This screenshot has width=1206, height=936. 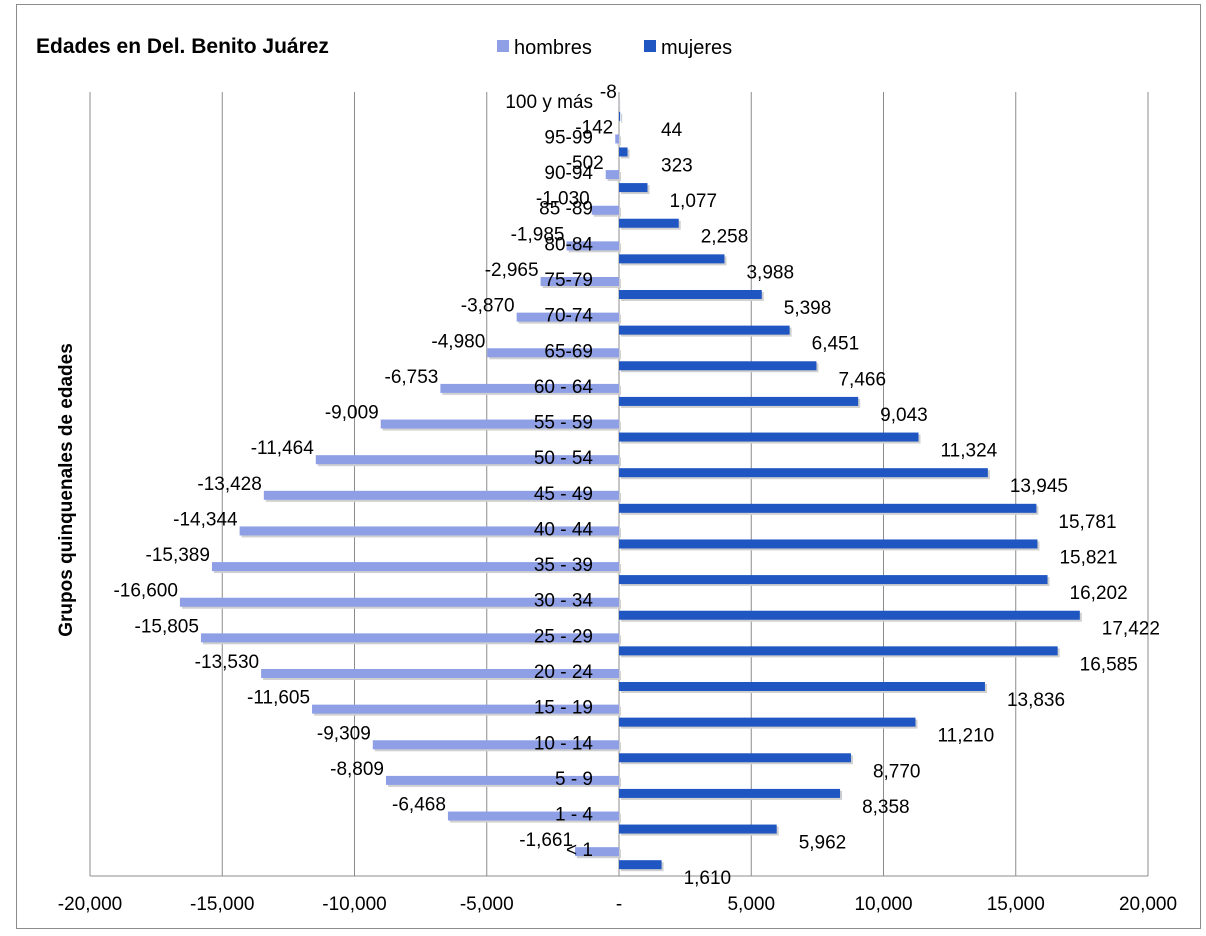 What do you see at coordinates (419, 805) in the screenshot?
I see `data-label-hombres: -6,468` at bounding box center [419, 805].